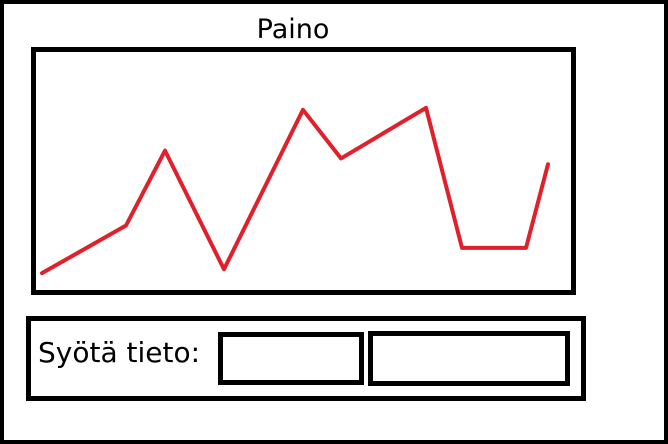 This screenshot has height=444, width=668. I want to click on chart-title: Paino, so click(293, 29).